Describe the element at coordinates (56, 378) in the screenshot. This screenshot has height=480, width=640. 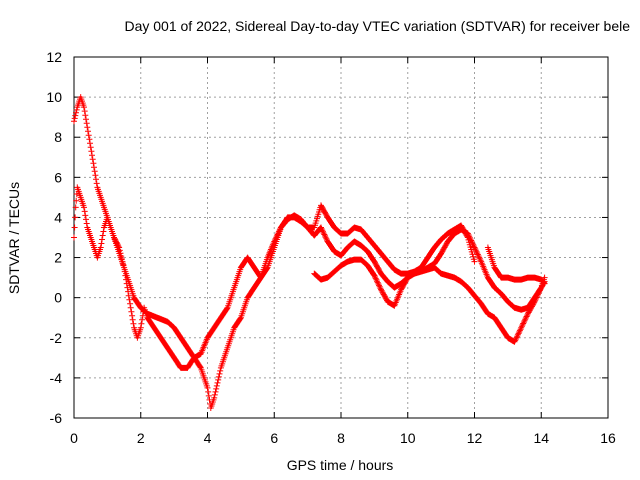
I see `y-tick-label: -4` at that location.